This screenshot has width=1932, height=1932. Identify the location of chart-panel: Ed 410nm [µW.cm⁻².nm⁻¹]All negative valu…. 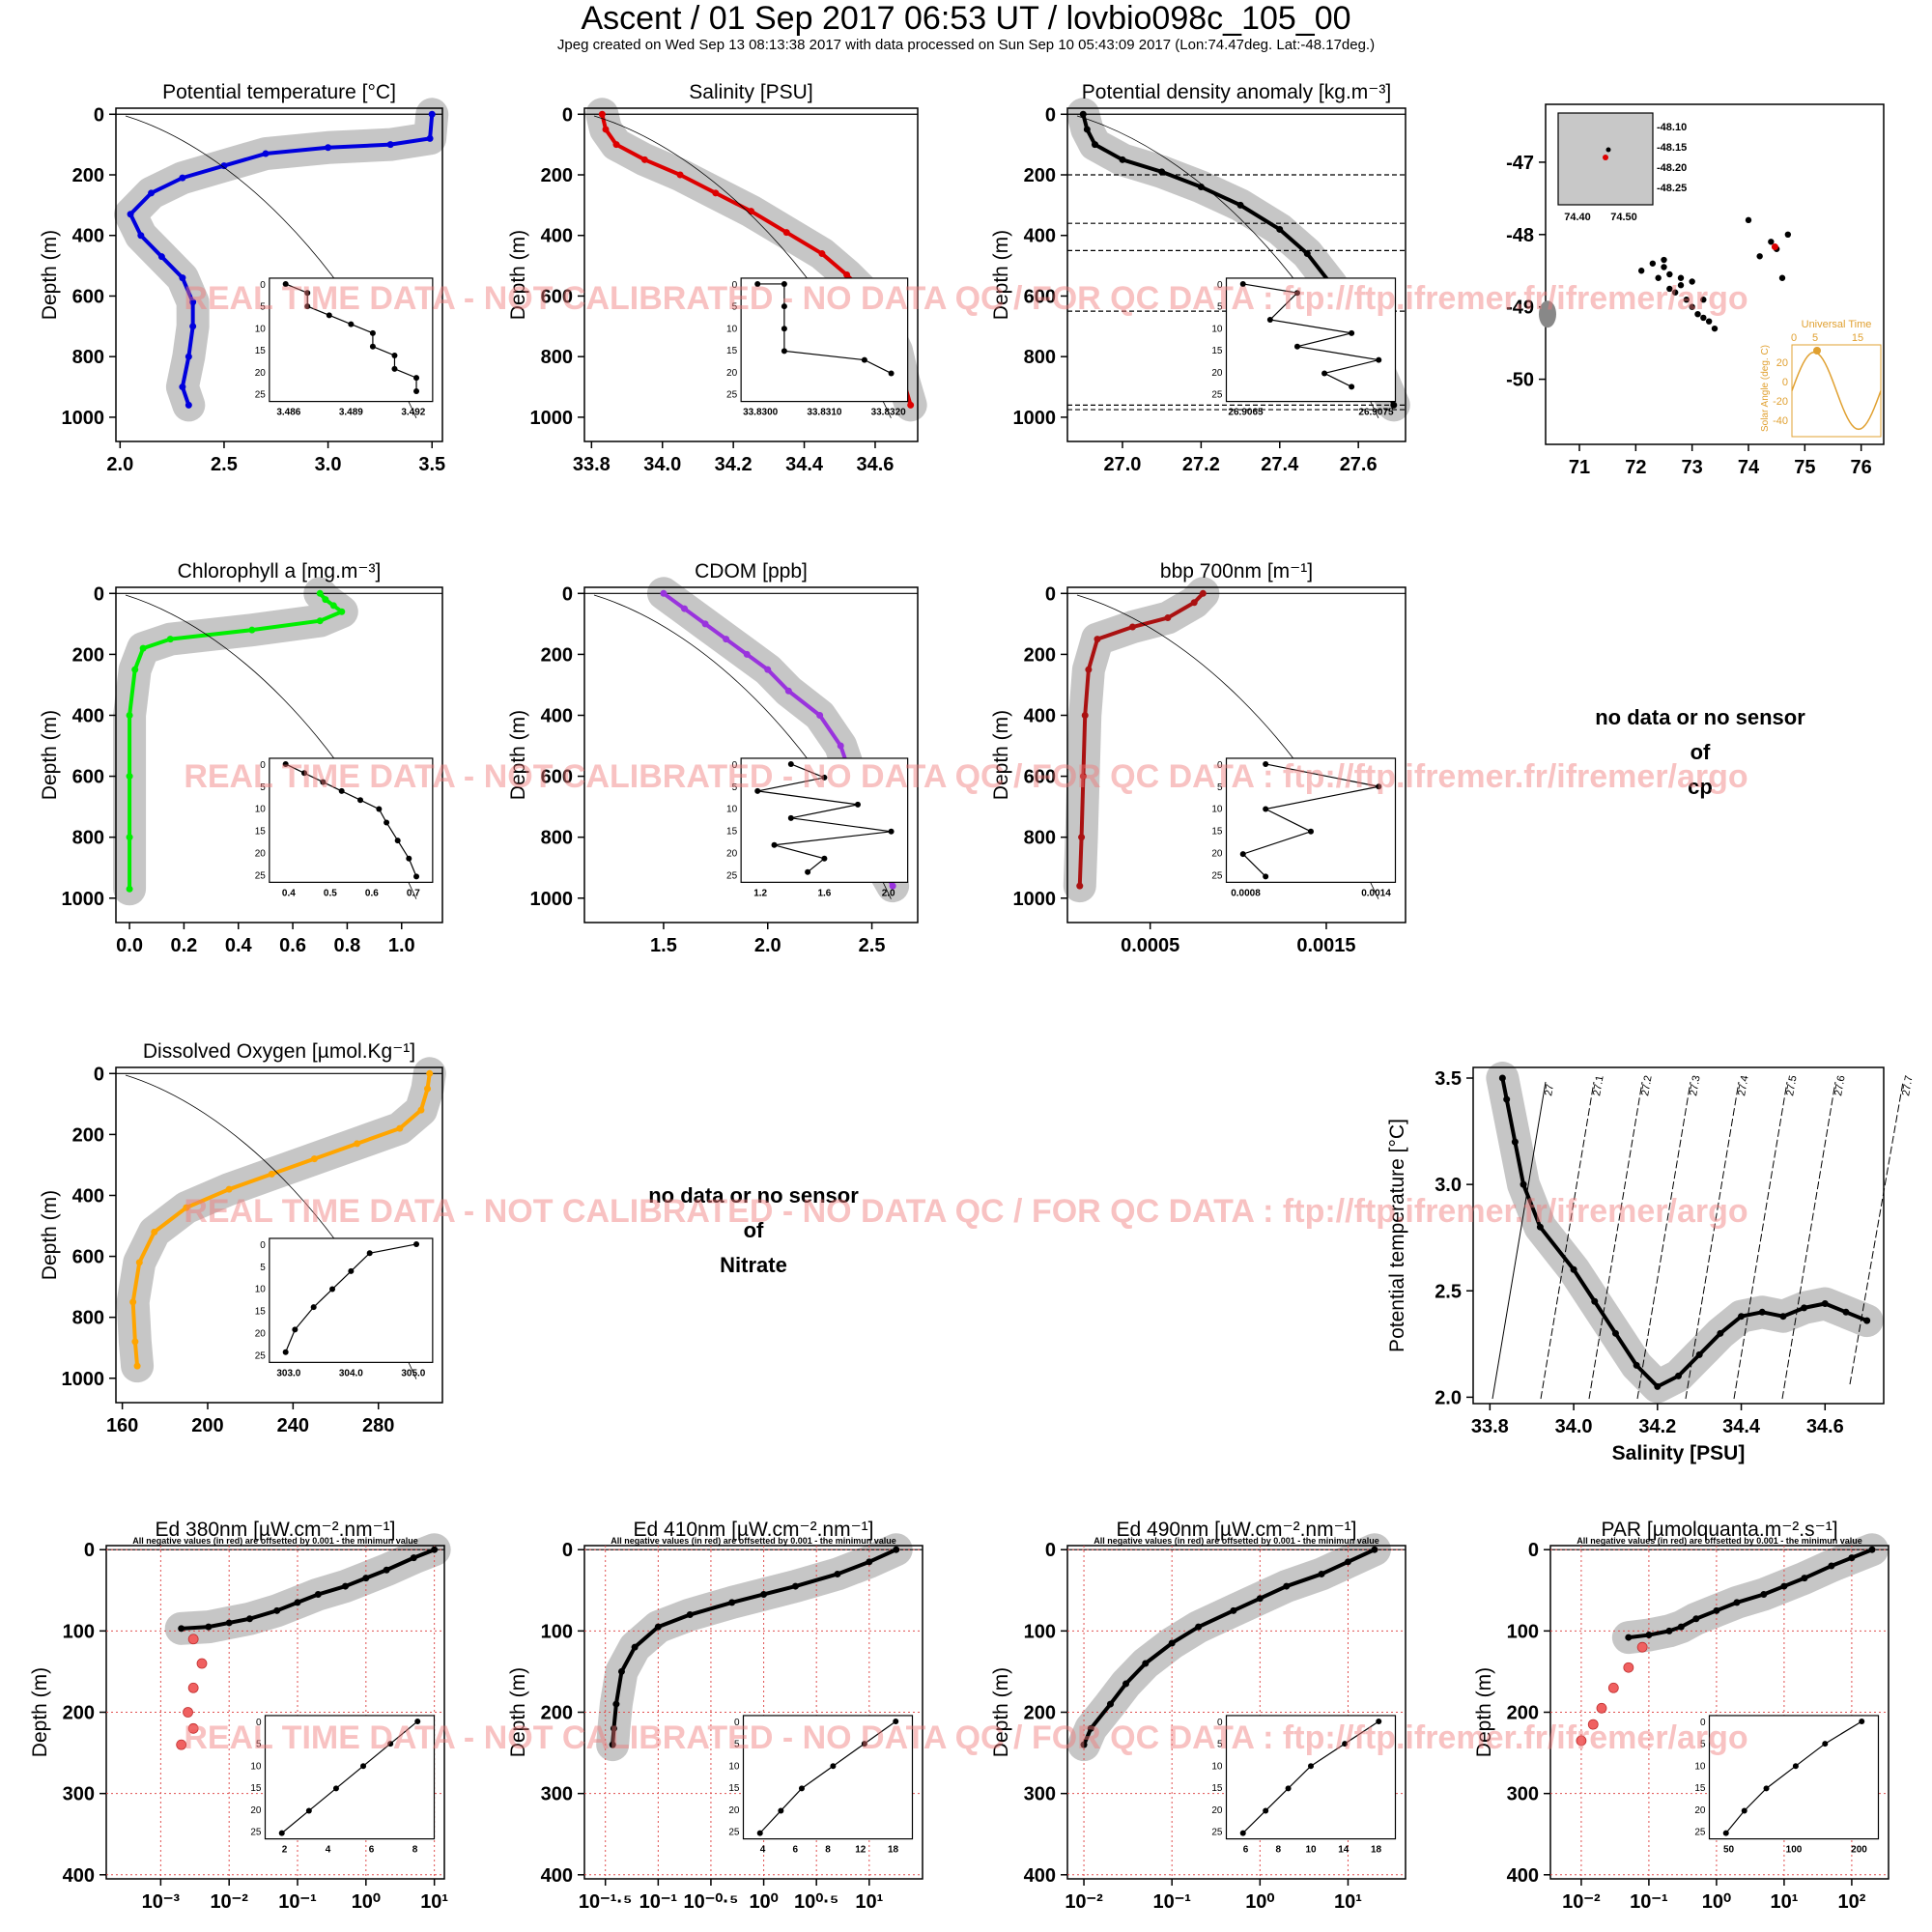
(715, 1716).